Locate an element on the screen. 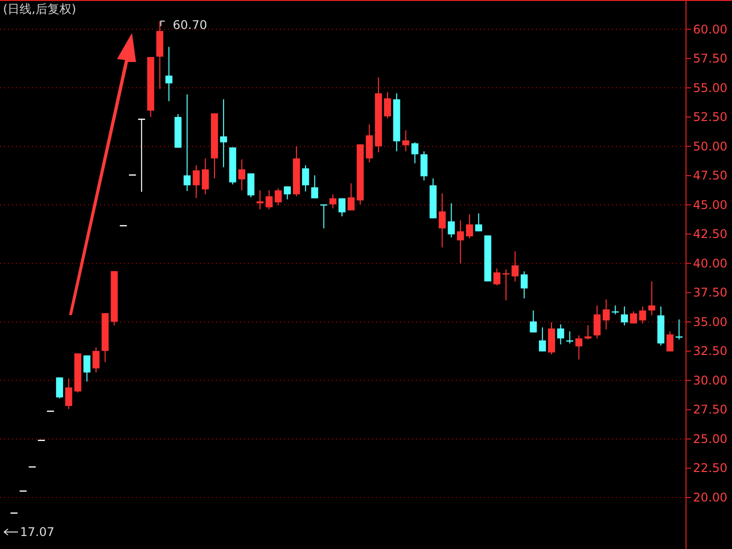 This screenshot has height=549, width=732. annotation: 17.07 is located at coordinates (37, 532).